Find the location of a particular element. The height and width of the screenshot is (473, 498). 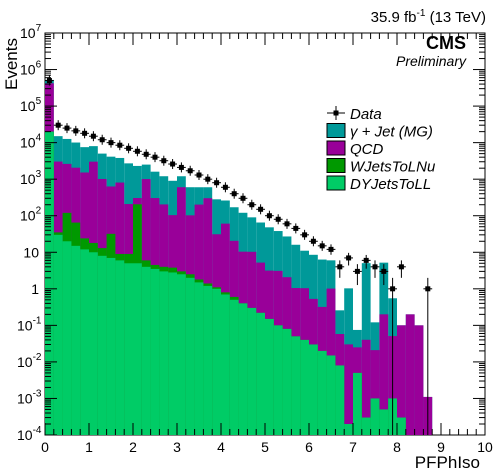

y-tick-label: 10⁶ is located at coordinates (31, 69).